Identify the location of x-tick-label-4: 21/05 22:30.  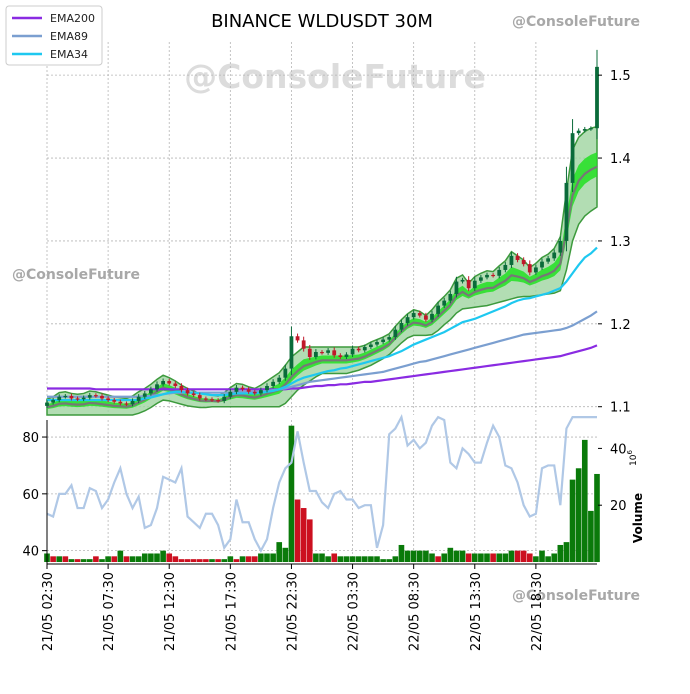
(292, 611).